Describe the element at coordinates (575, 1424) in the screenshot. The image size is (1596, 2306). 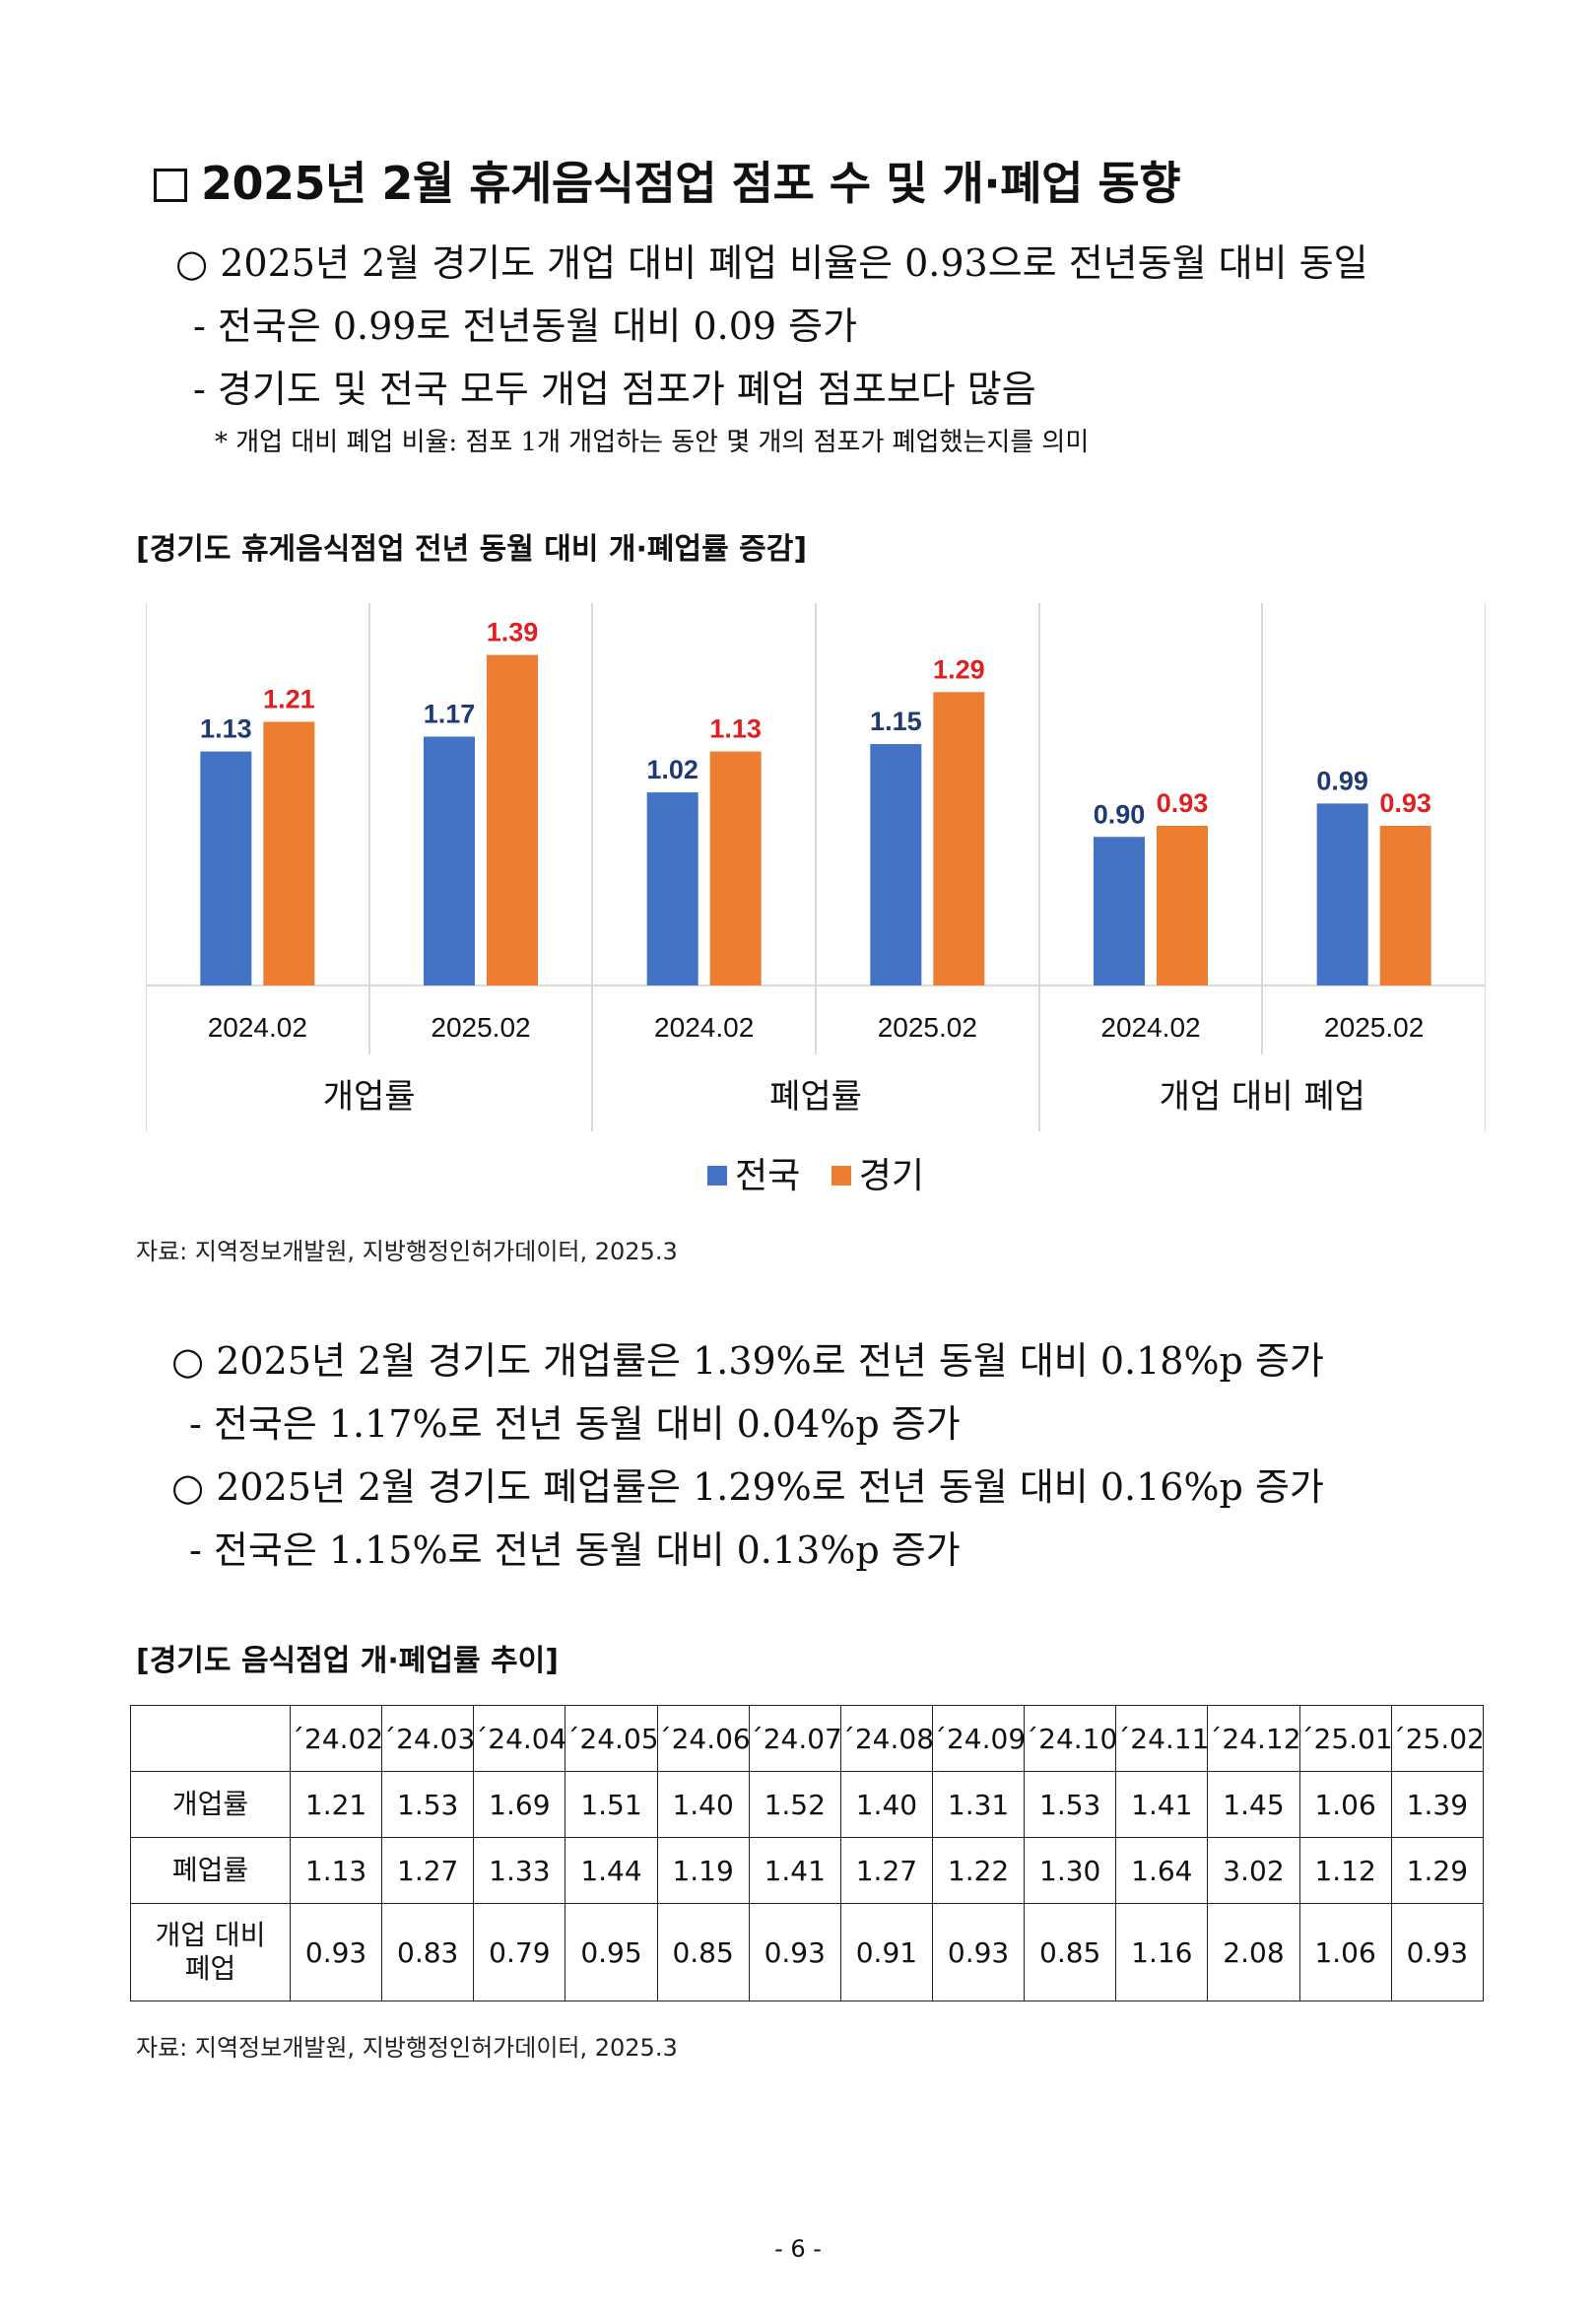
I see `analysis-line-2: - 전국은 1.17%로 전년 동월 대비 0.04%p 증가` at that location.